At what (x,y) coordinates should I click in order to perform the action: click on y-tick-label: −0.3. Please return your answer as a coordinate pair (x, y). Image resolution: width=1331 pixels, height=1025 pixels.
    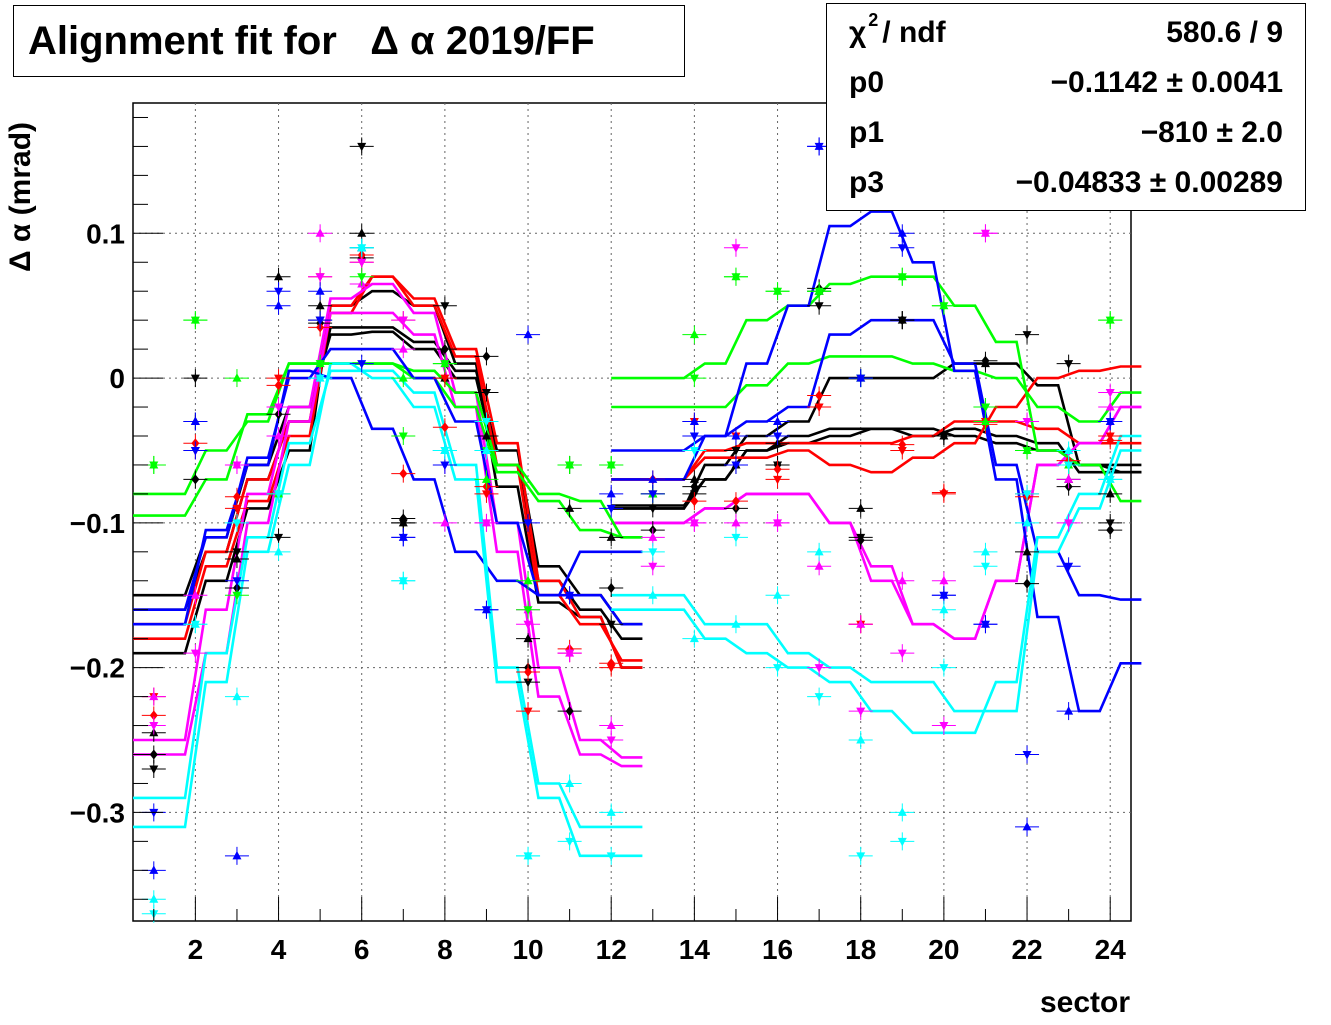
    Looking at the image, I should click on (97, 812).